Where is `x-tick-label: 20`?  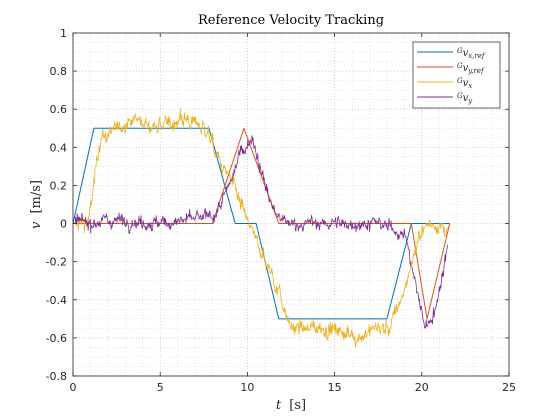 x-tick-label: 20 is located at coordinates (422, 387).